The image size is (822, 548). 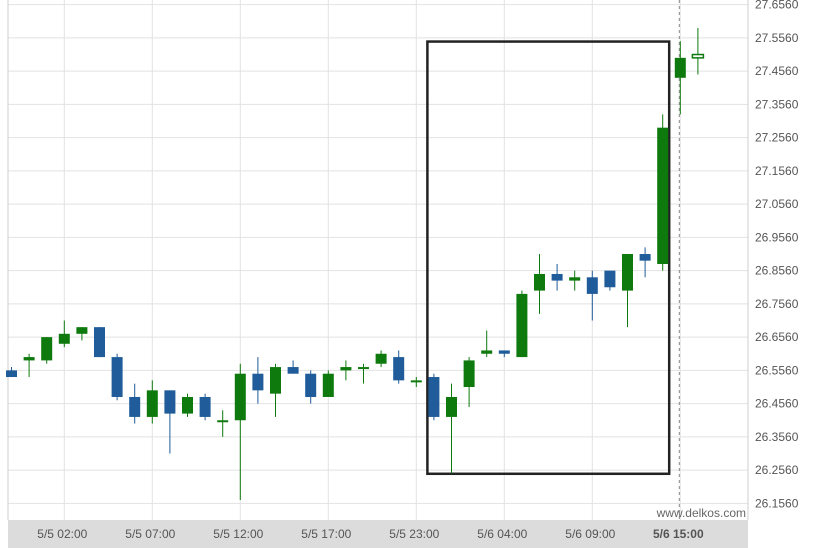 I want to click on x-tick-label: 5/6 09:00, so click(x=590, y=534).